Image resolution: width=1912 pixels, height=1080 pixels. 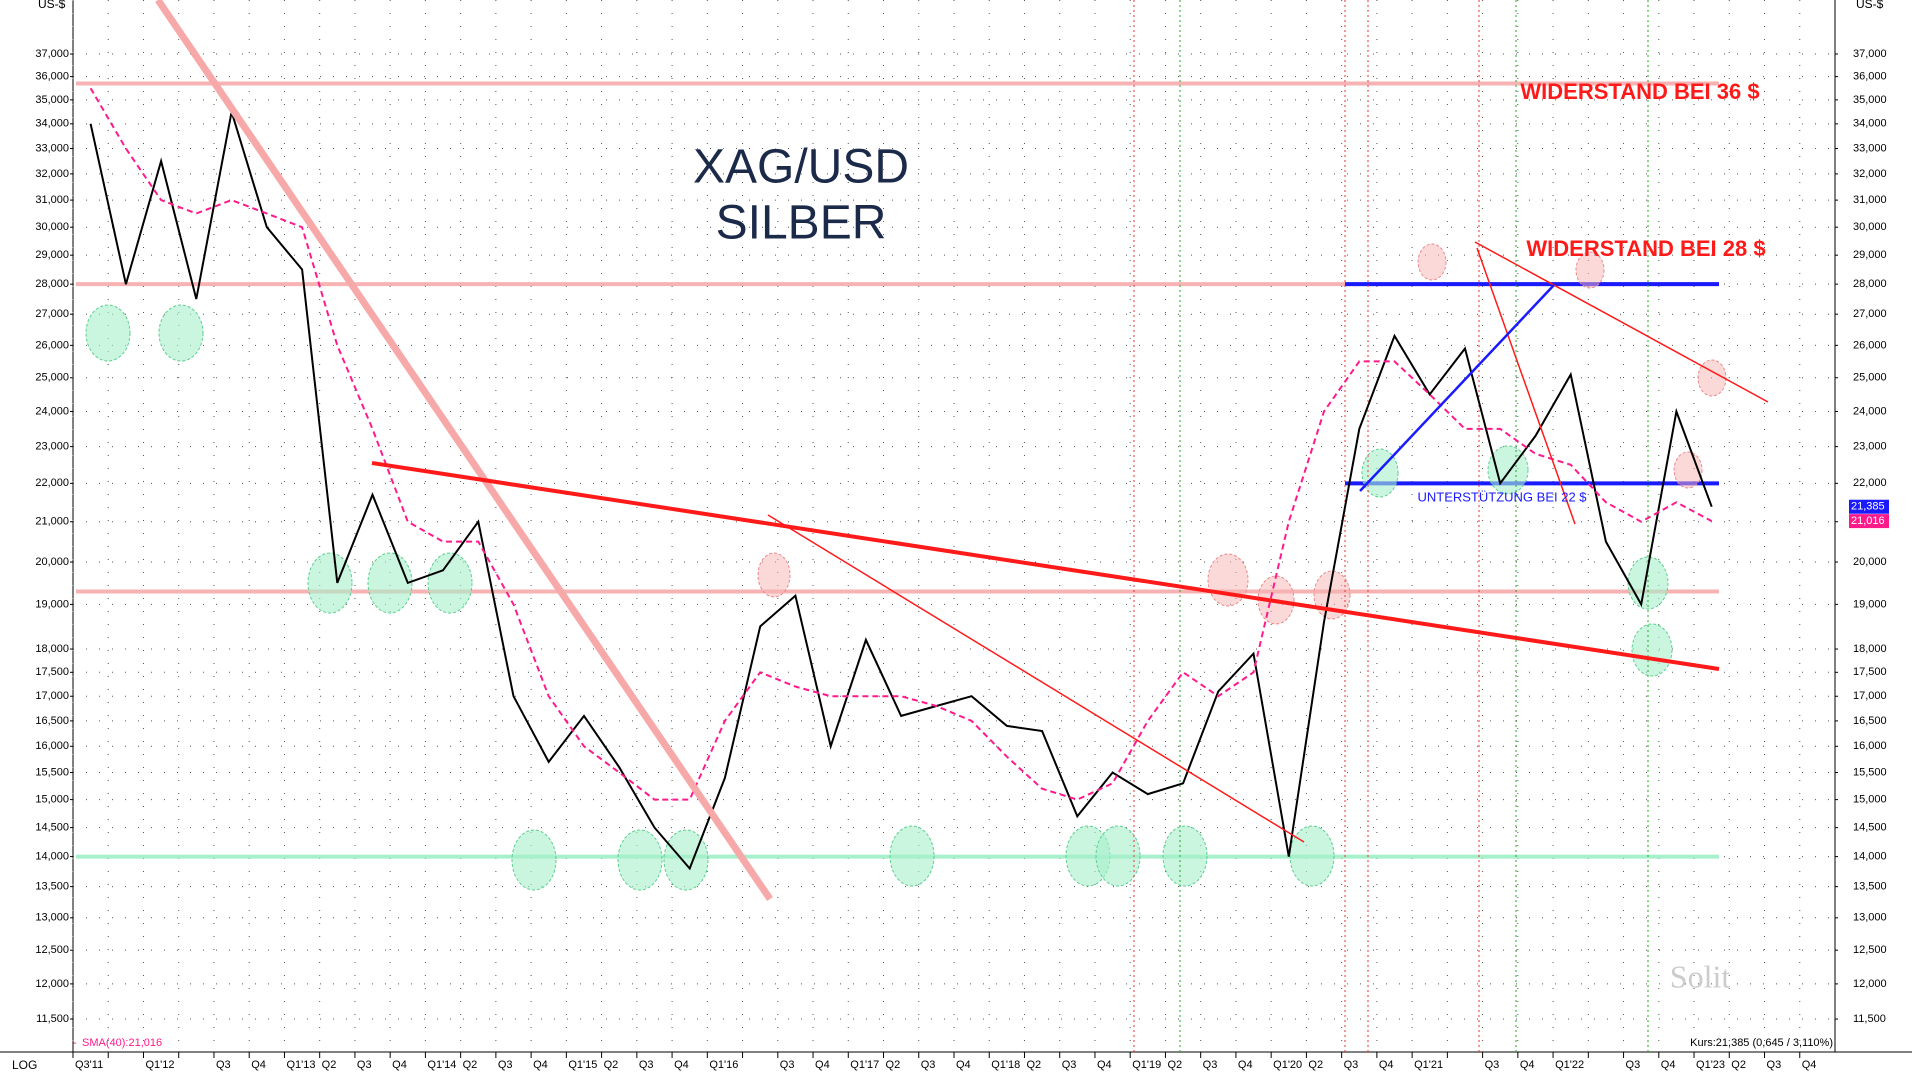 What do you see at coordinates (52, 345) in the screenshot?
I see `y-tick-label: 26,000` at bounding box center [52, 345].